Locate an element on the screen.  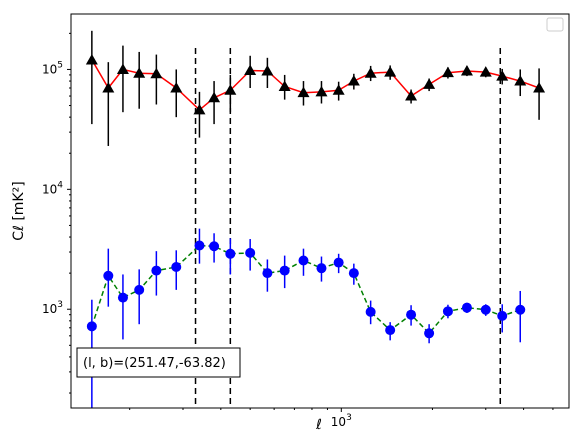
legend is located at coordinates (555, 24).